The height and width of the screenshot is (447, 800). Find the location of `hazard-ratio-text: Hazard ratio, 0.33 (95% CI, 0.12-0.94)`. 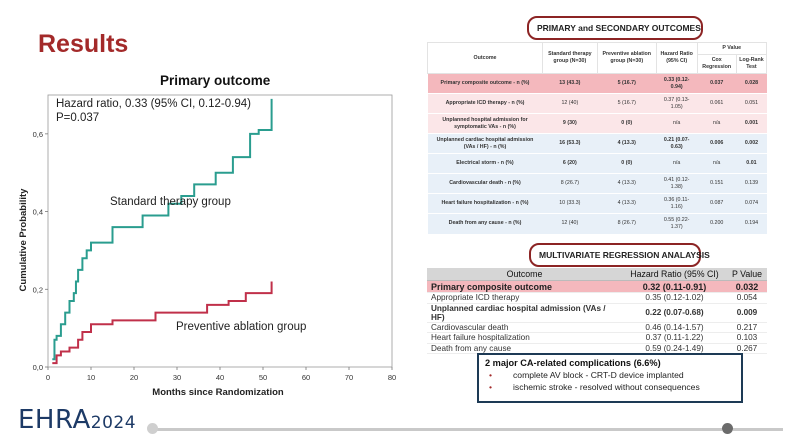

hazard-ratio-text: Hazard ratio, 0.33 (95% CI, 0.12-0.94) is located at coordinates (153, 104).